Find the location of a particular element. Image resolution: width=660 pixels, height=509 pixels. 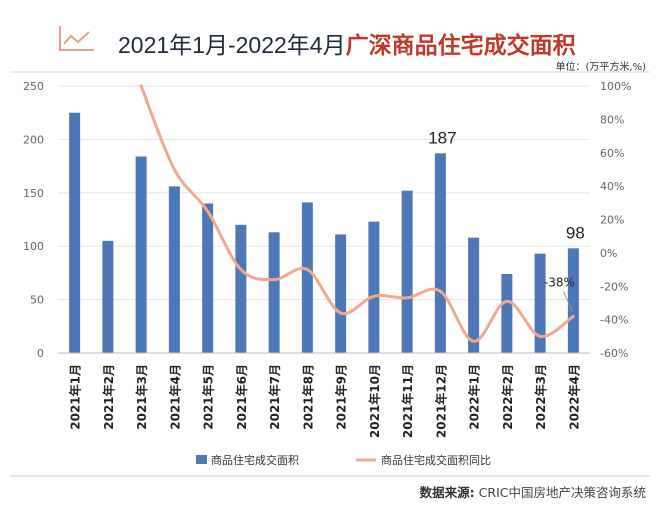

chart-title: 2021年1月-2022年4月广深商品住宅成交面积 is located at coordinates (347, 43).